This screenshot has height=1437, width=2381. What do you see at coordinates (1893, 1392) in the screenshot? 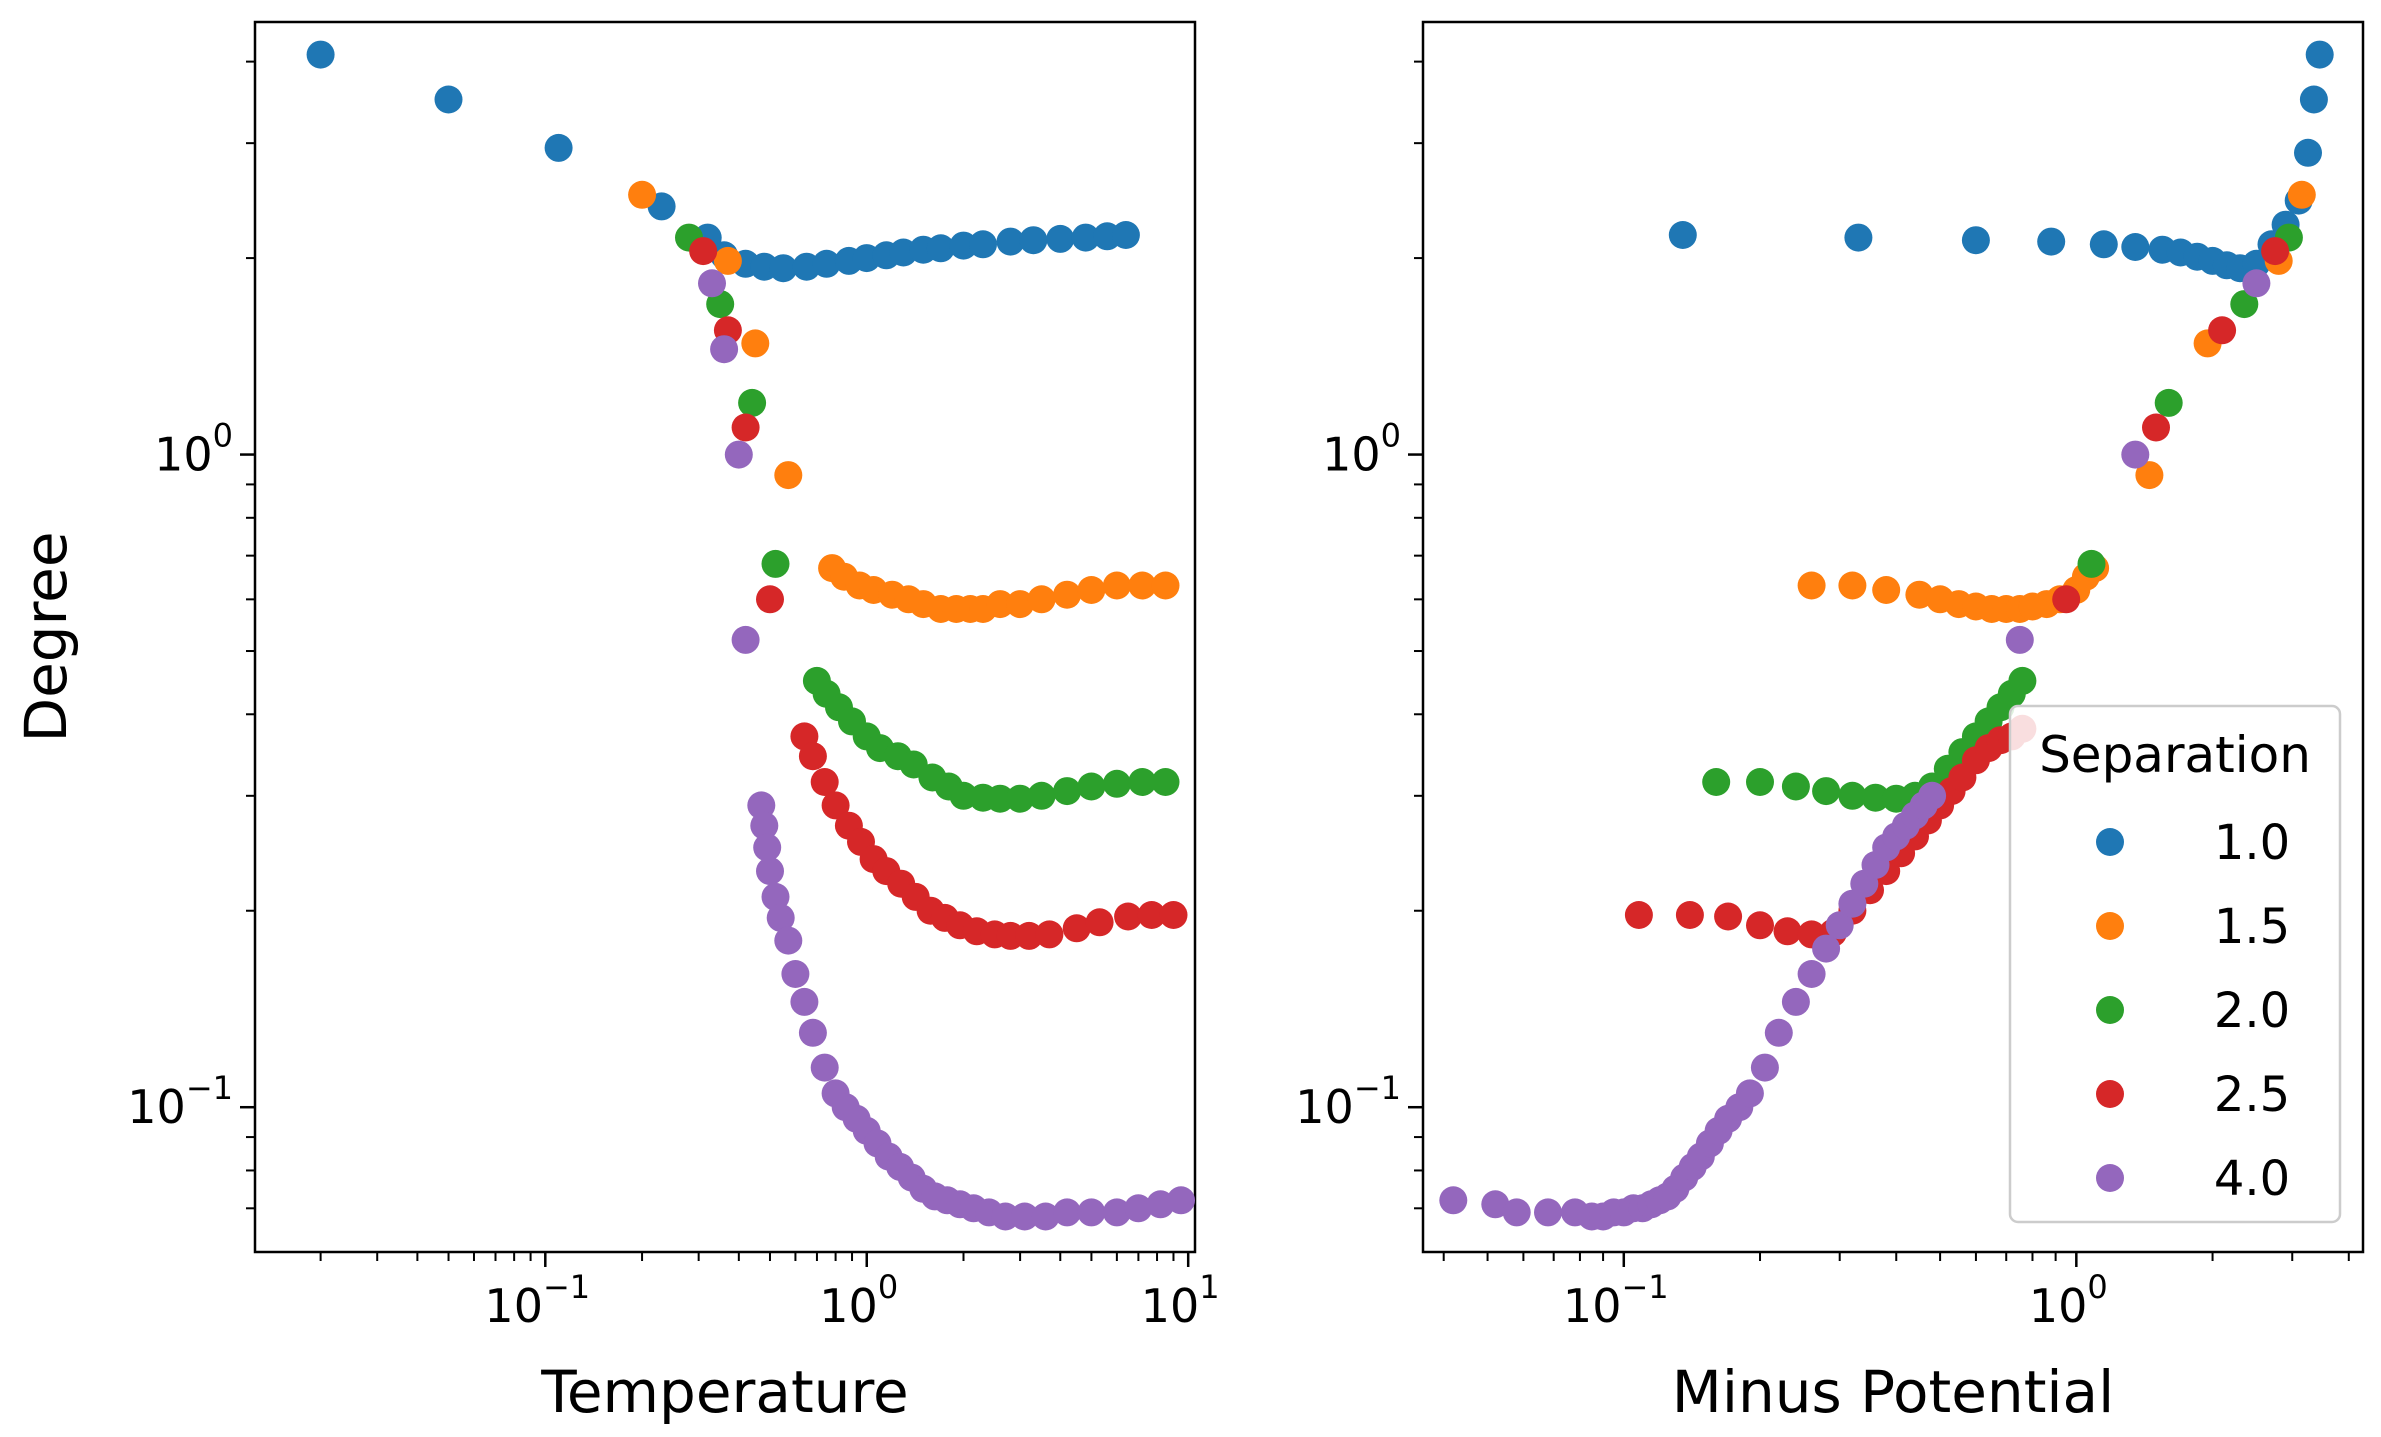
I see `x-axis-title: Minus Potential` at bounding box center [1893, 1392].